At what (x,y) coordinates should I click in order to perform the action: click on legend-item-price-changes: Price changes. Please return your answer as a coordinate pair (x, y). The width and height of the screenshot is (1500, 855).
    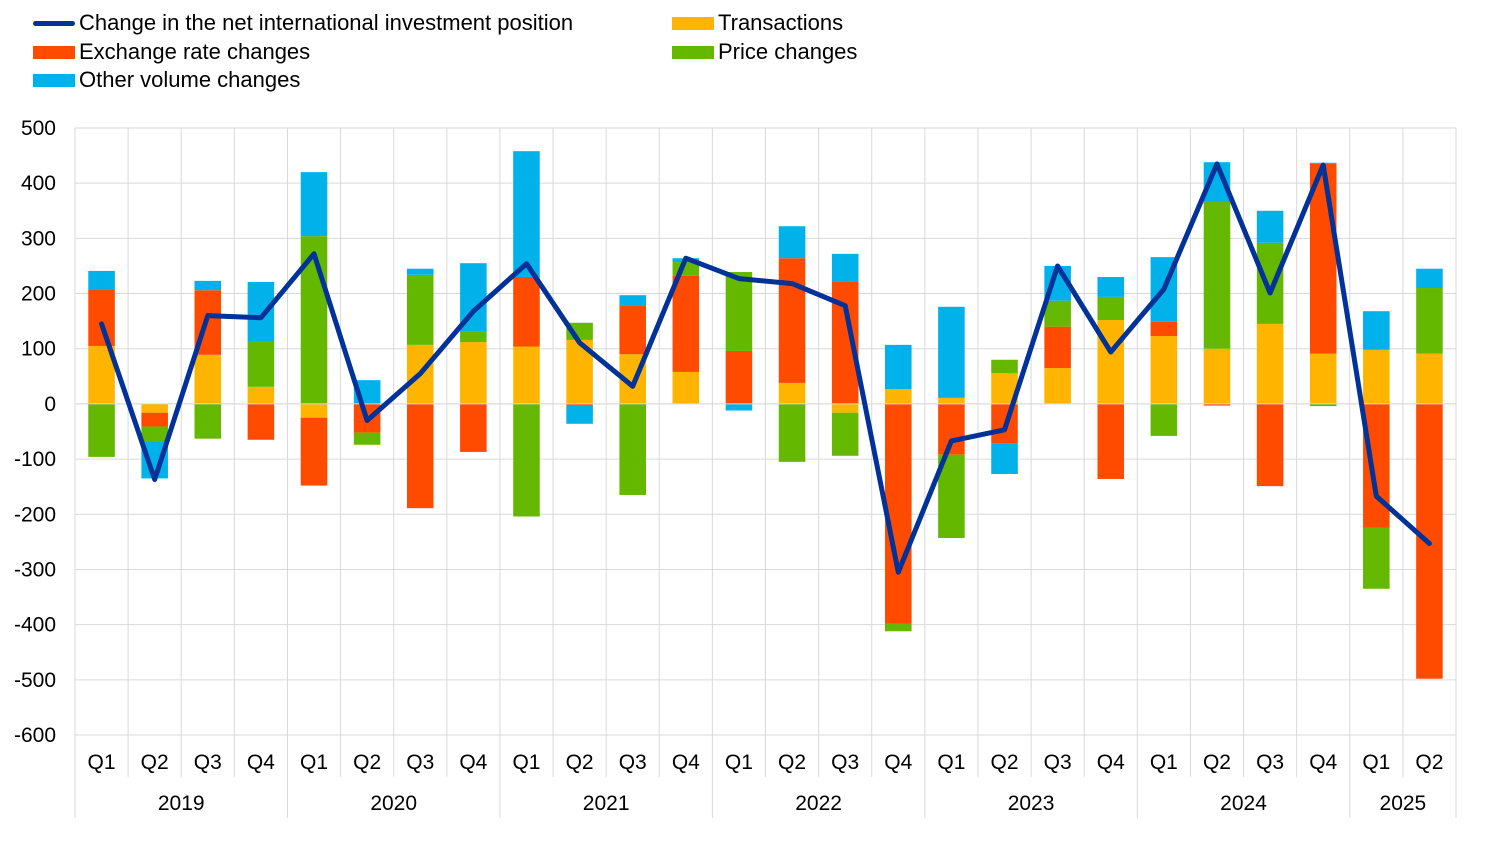
    Looking at the image, I should click on (764, 52).